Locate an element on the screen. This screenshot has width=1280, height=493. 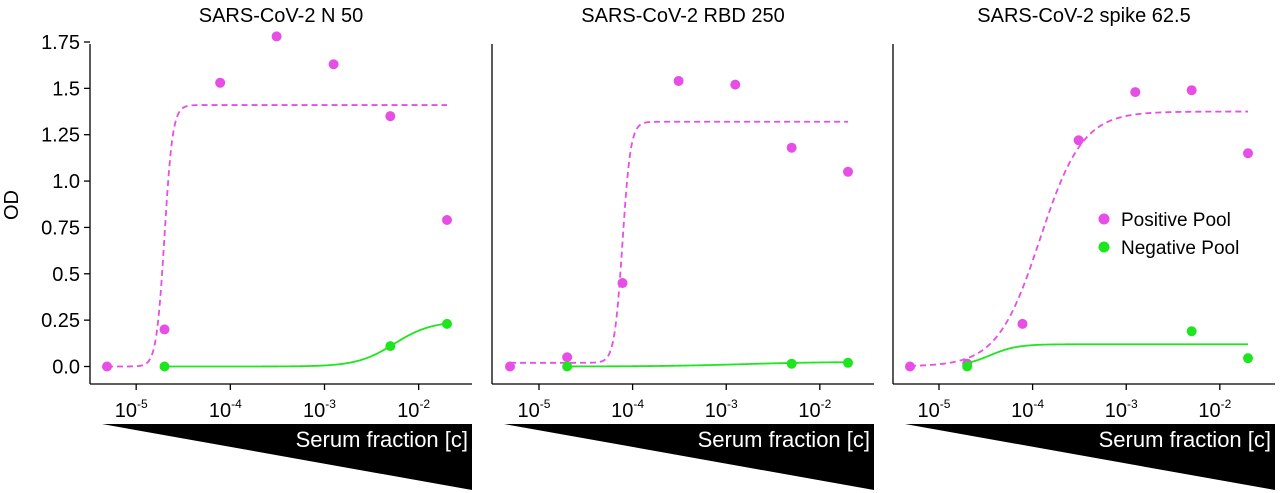
y-tick-label: 1.25 is located at coordinates (60, 136).